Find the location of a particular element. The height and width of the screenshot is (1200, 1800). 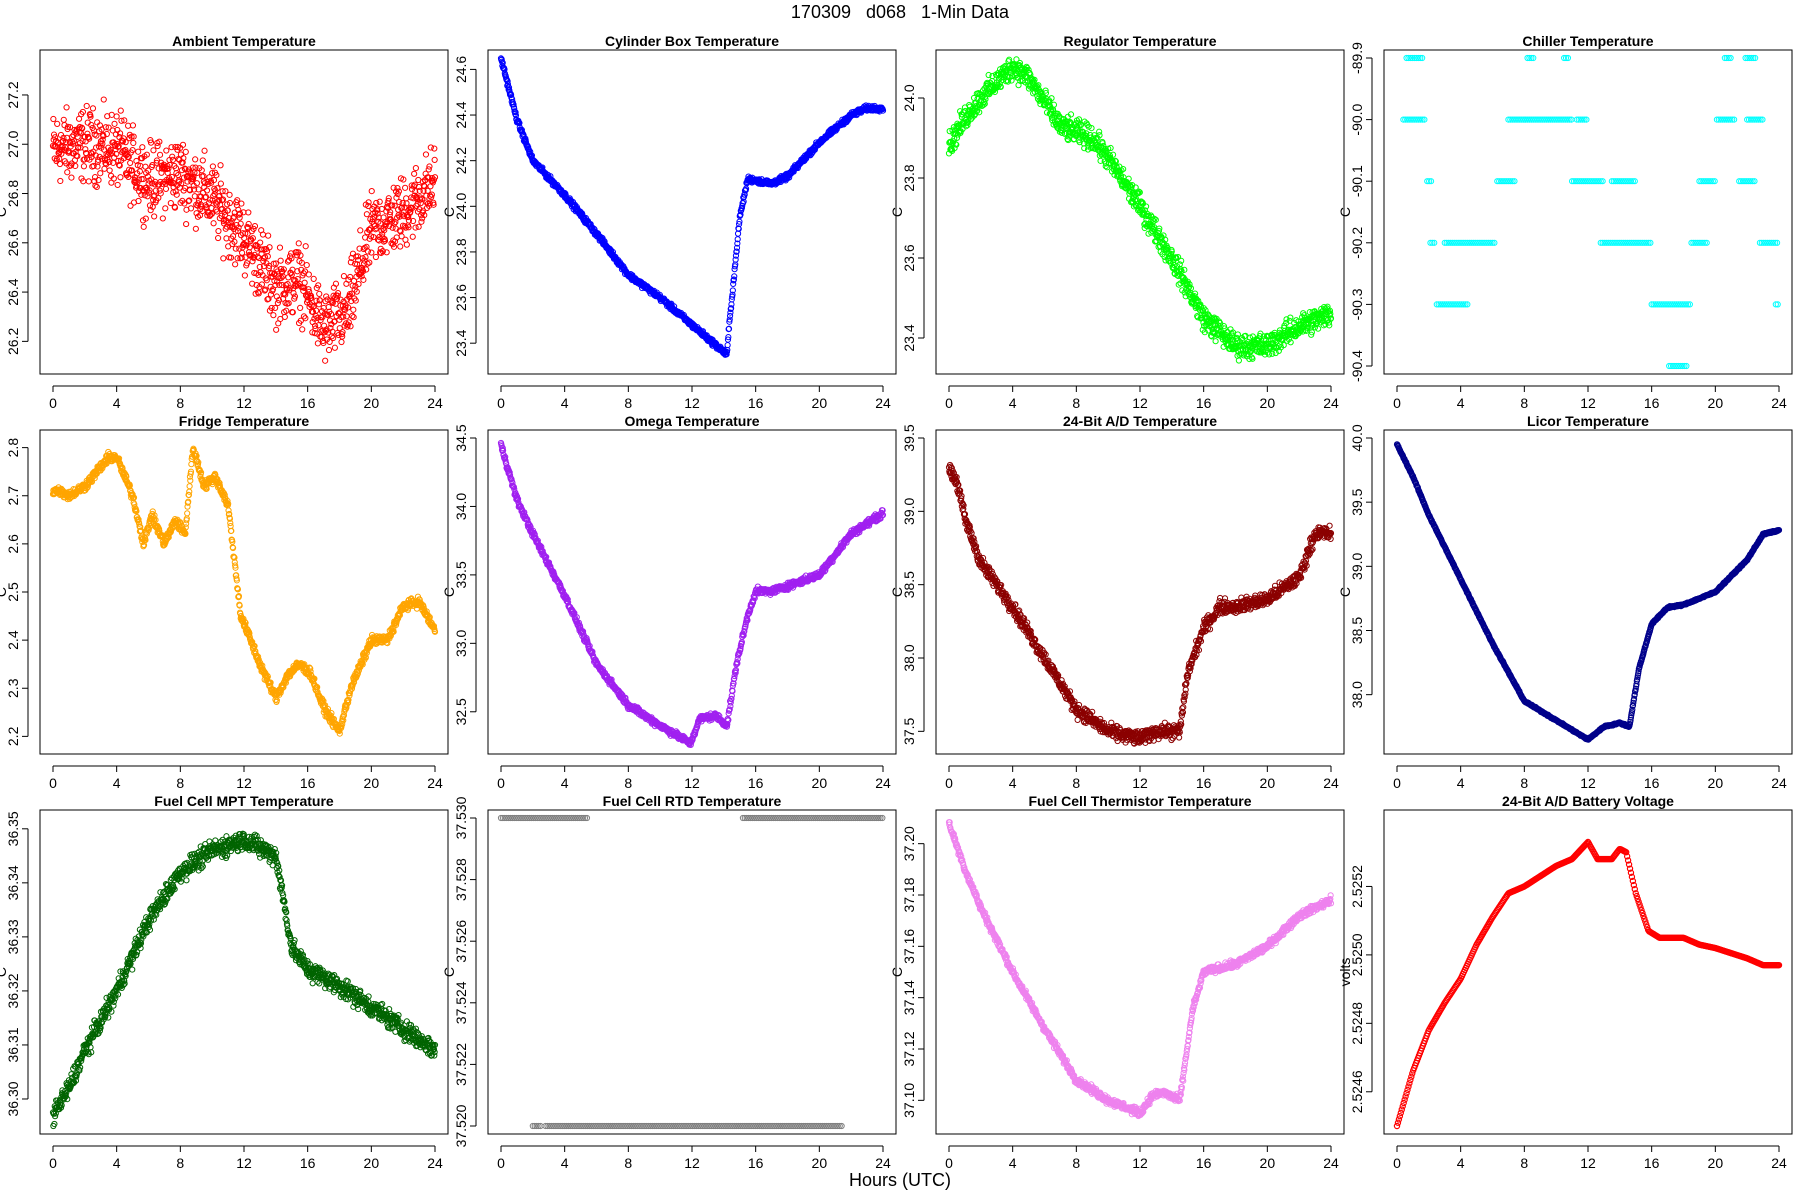

regulator-temperature-title: Regulator Temperature is located at coordinates (1140, 41).